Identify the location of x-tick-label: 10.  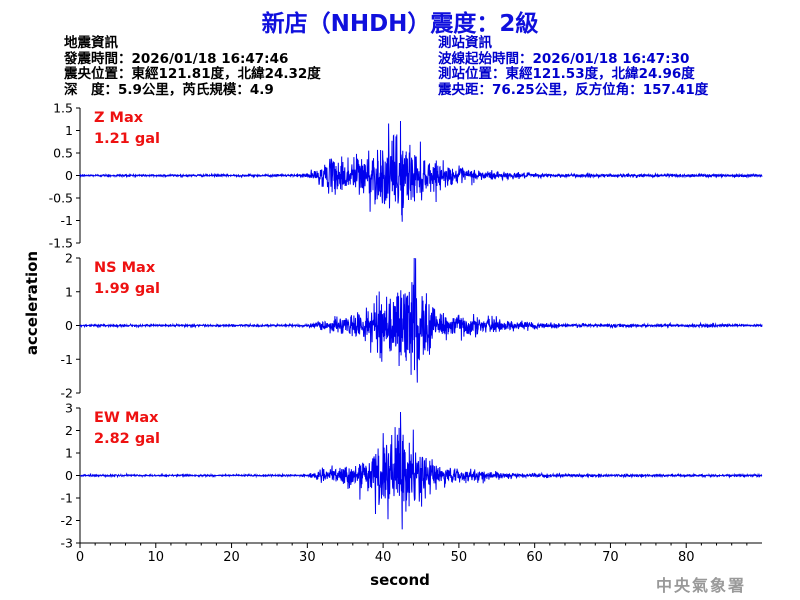
(156, 557).